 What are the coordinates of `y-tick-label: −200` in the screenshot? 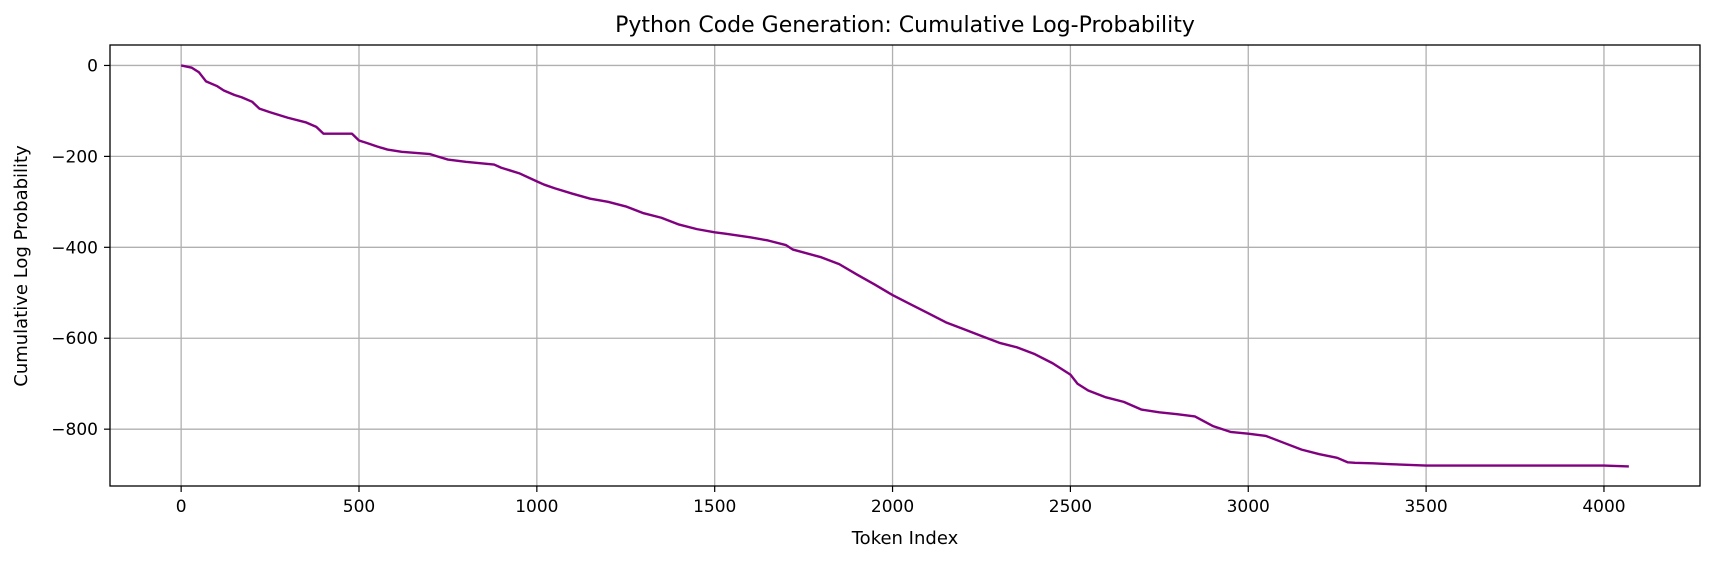 It's located at (74, 157).